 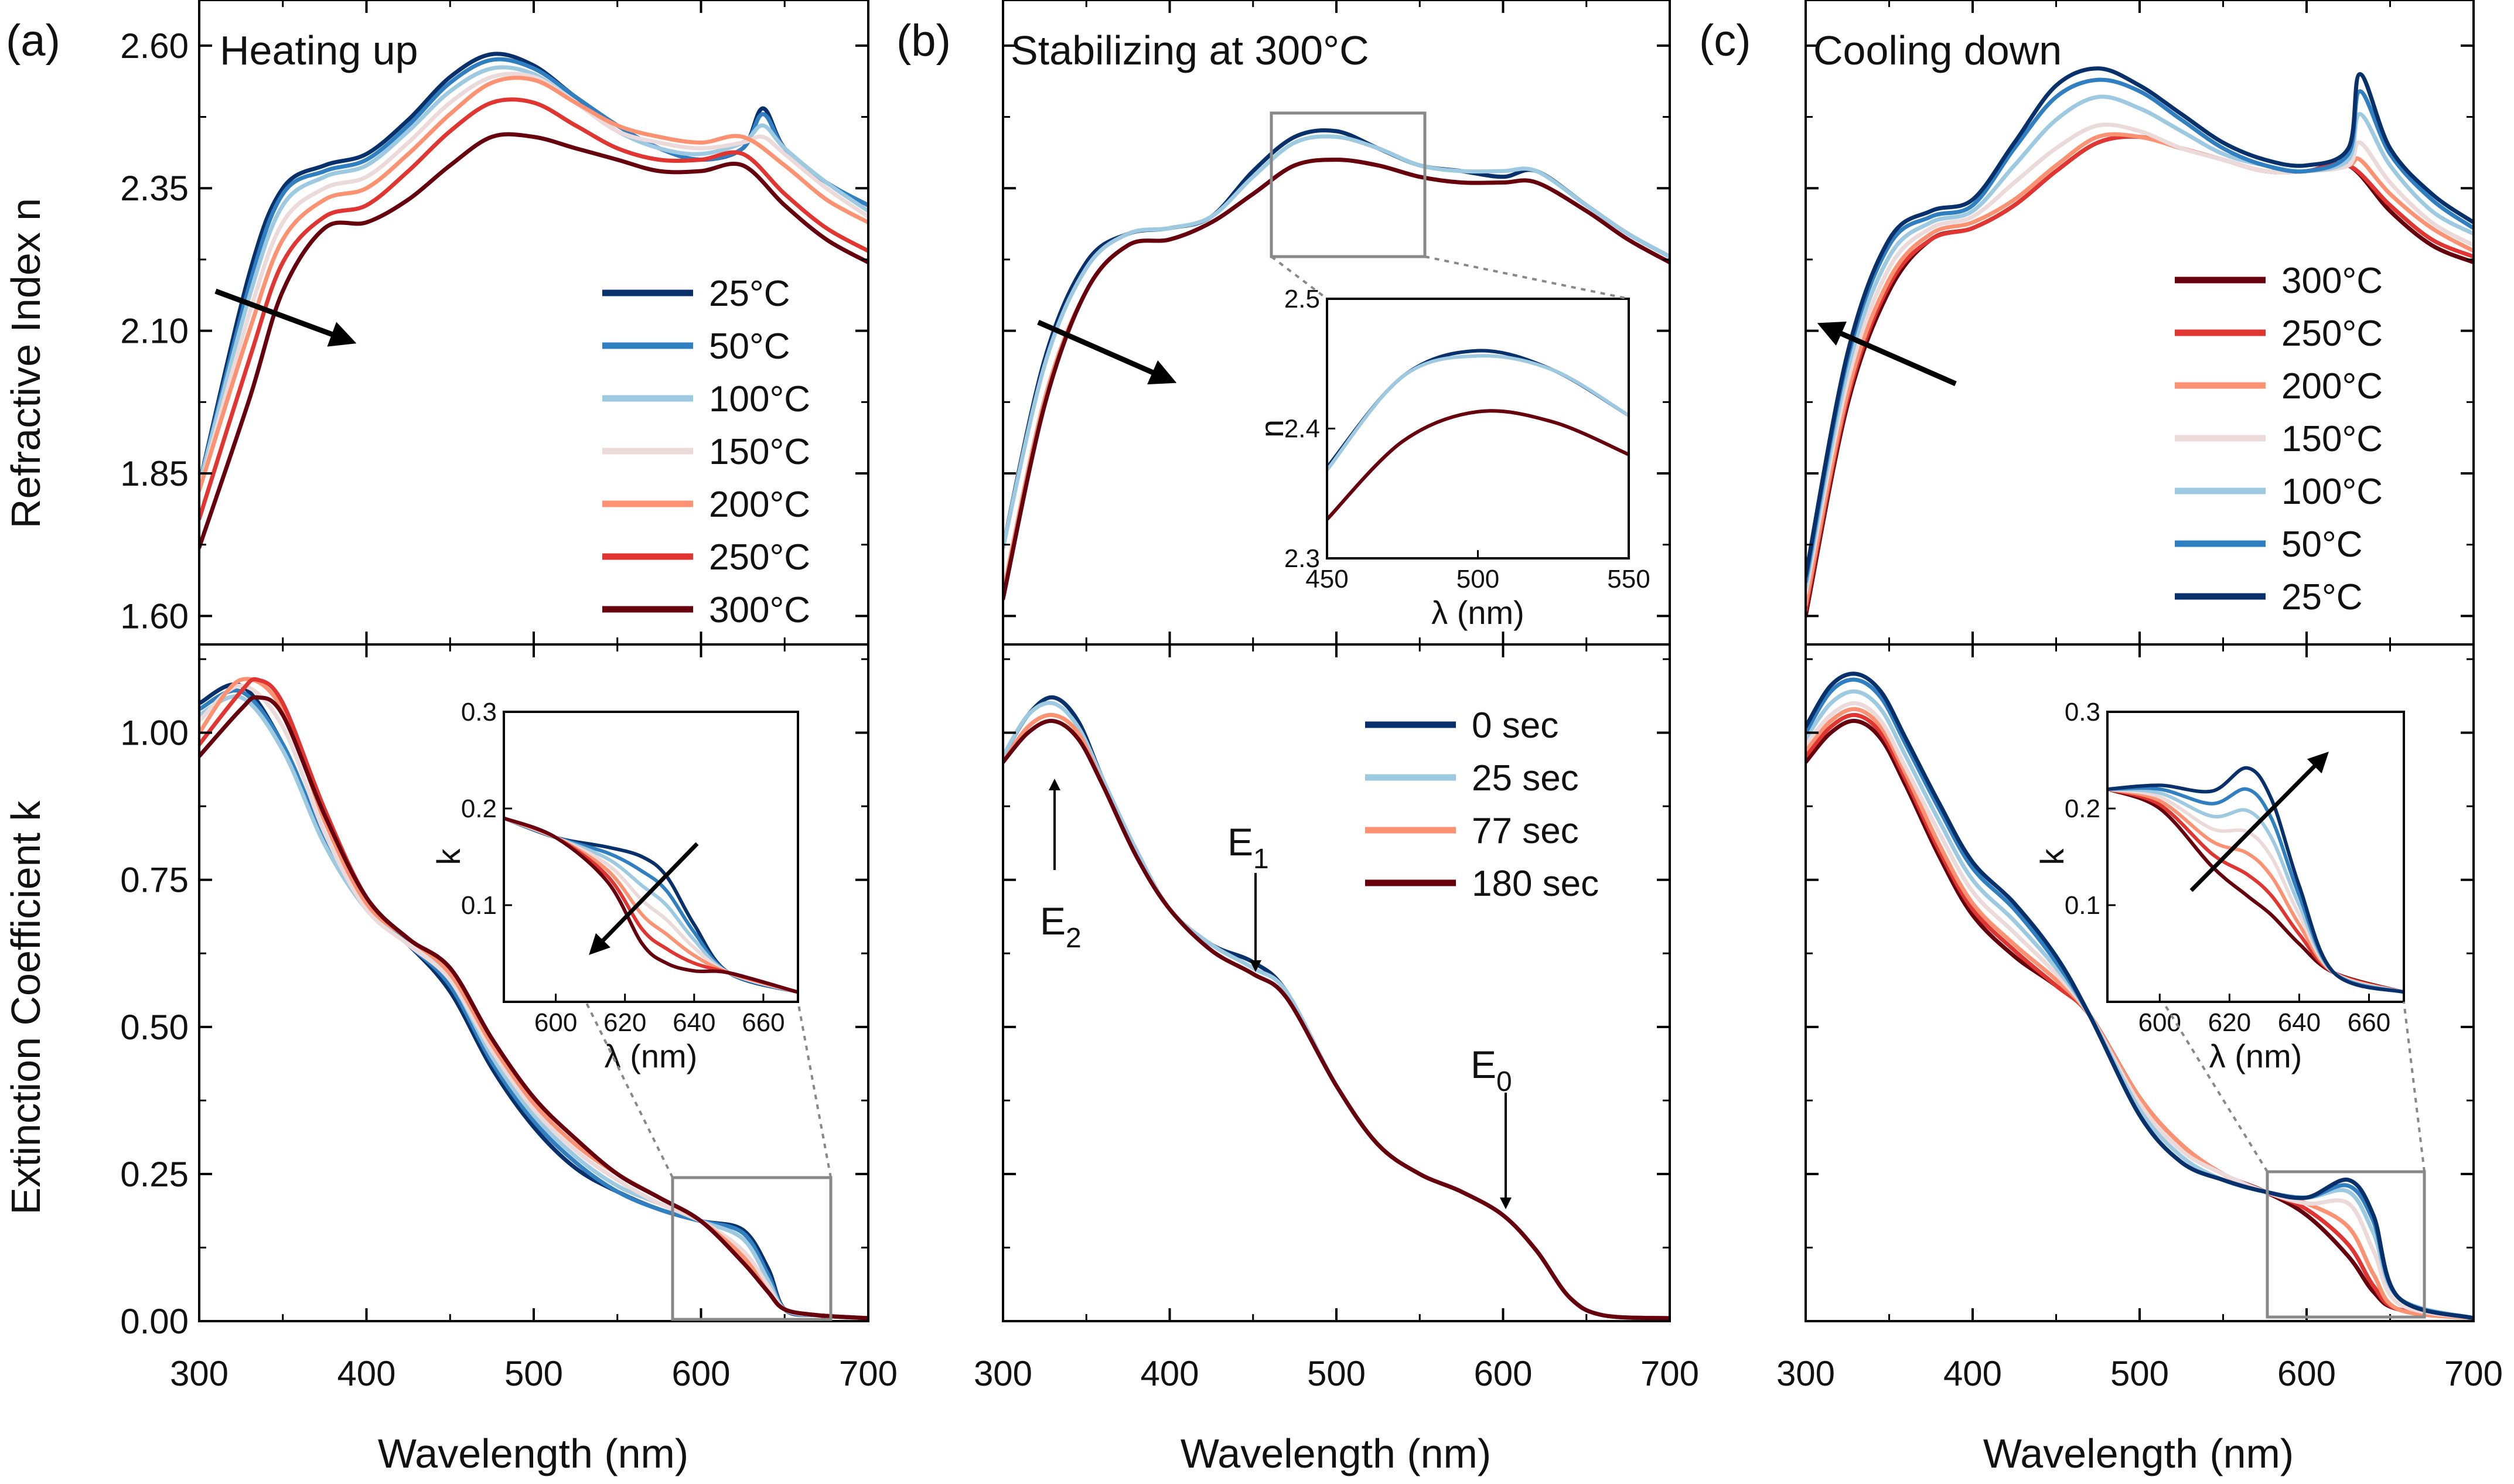 What do you see at coordinates (2322, 544) in the screenshot?
I see `legend-label: 50°C` at bounding box center [2322, 544].